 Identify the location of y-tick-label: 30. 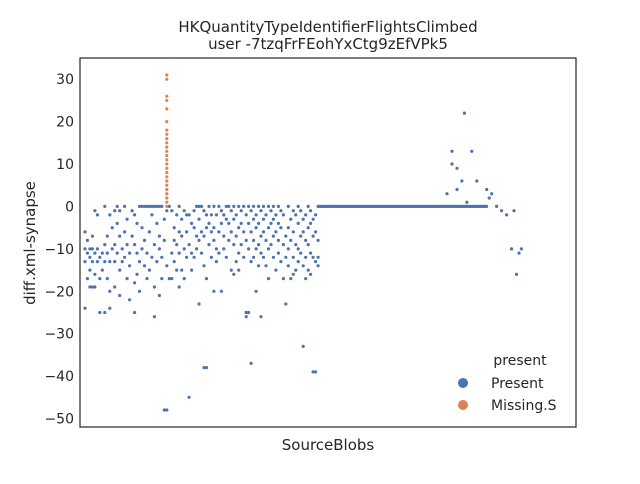
(65, 80).